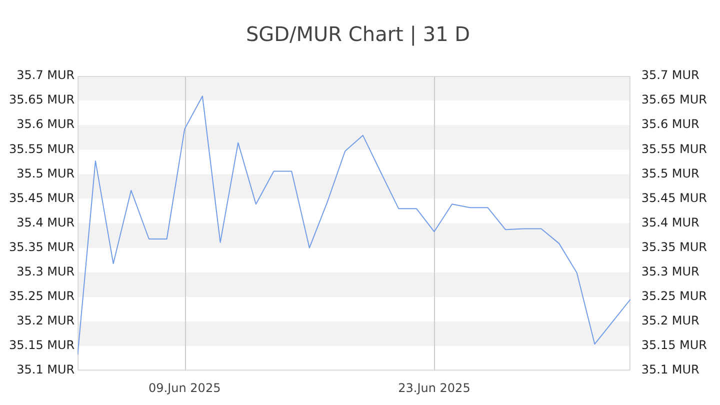 The image size is (720, 405). Describe the element at coordinates (670, 321) in the screenshot. I see `y2-tick-label: 35.2 MUR` at that location.